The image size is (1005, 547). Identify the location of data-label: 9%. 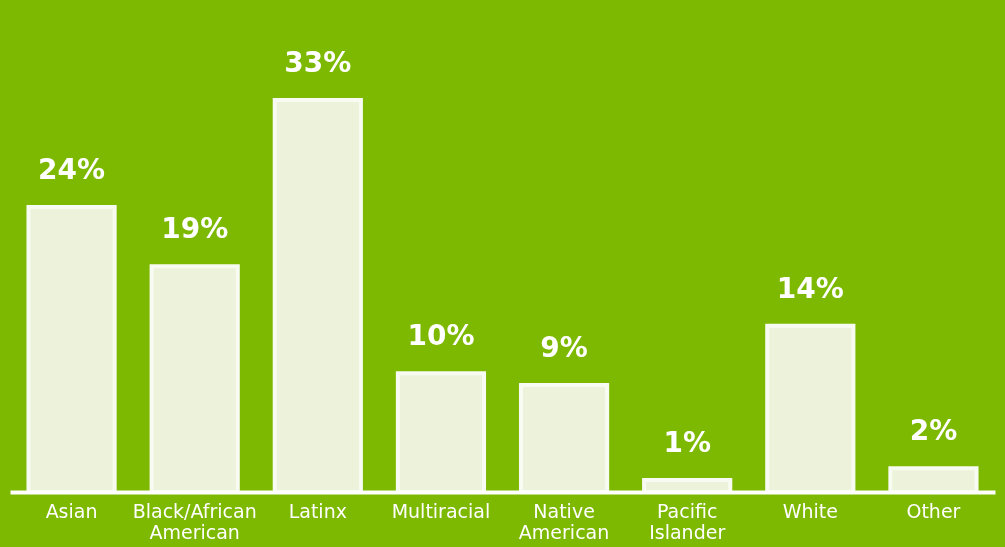
(564, 348).